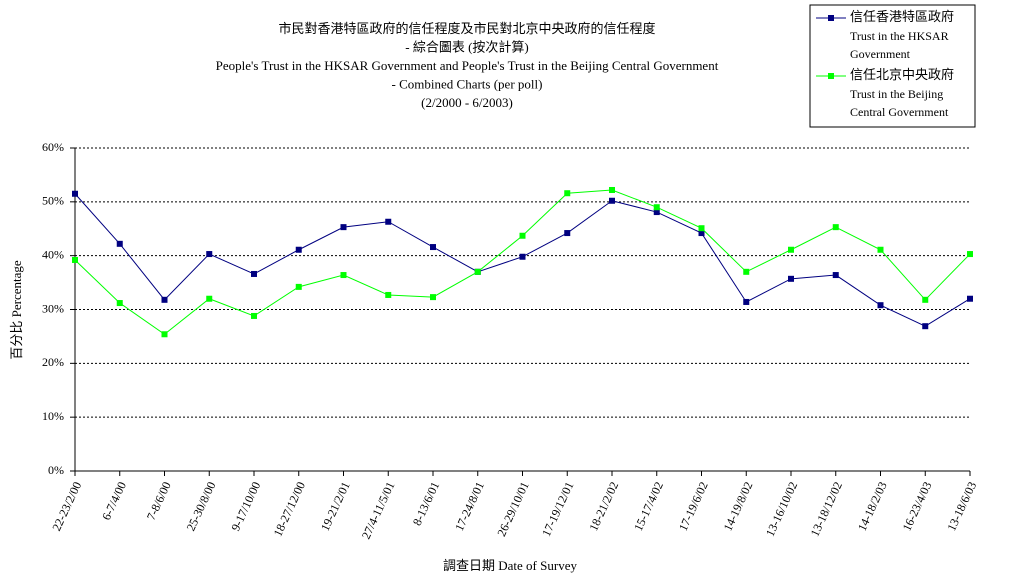  What do you see at coordinates (557, 509) in the screenshot?
I see `x-tick-label: 17-19/12/01` at bounding box center [557, 509].